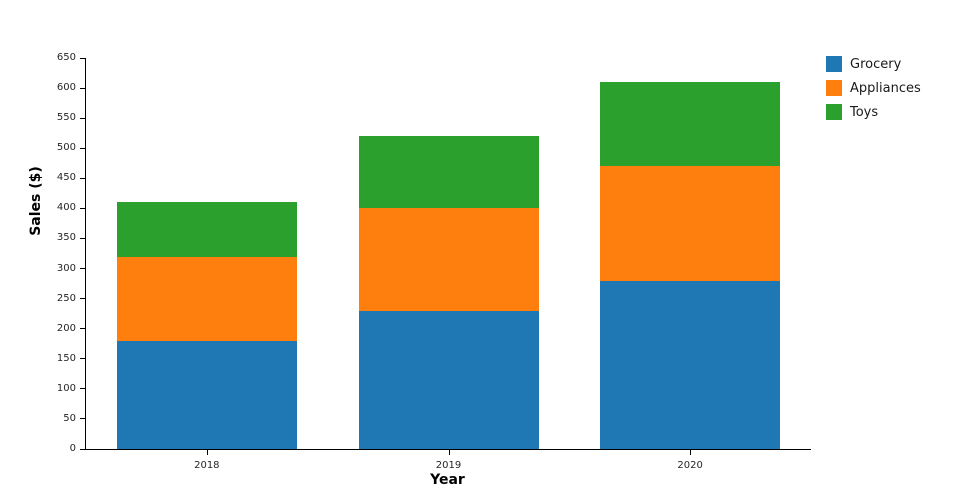 This screenshot has width=960, height=500. Describe the element at coordinates (66, 57) in the screenshot. I see `y-tick-label-650: 650` at that location.